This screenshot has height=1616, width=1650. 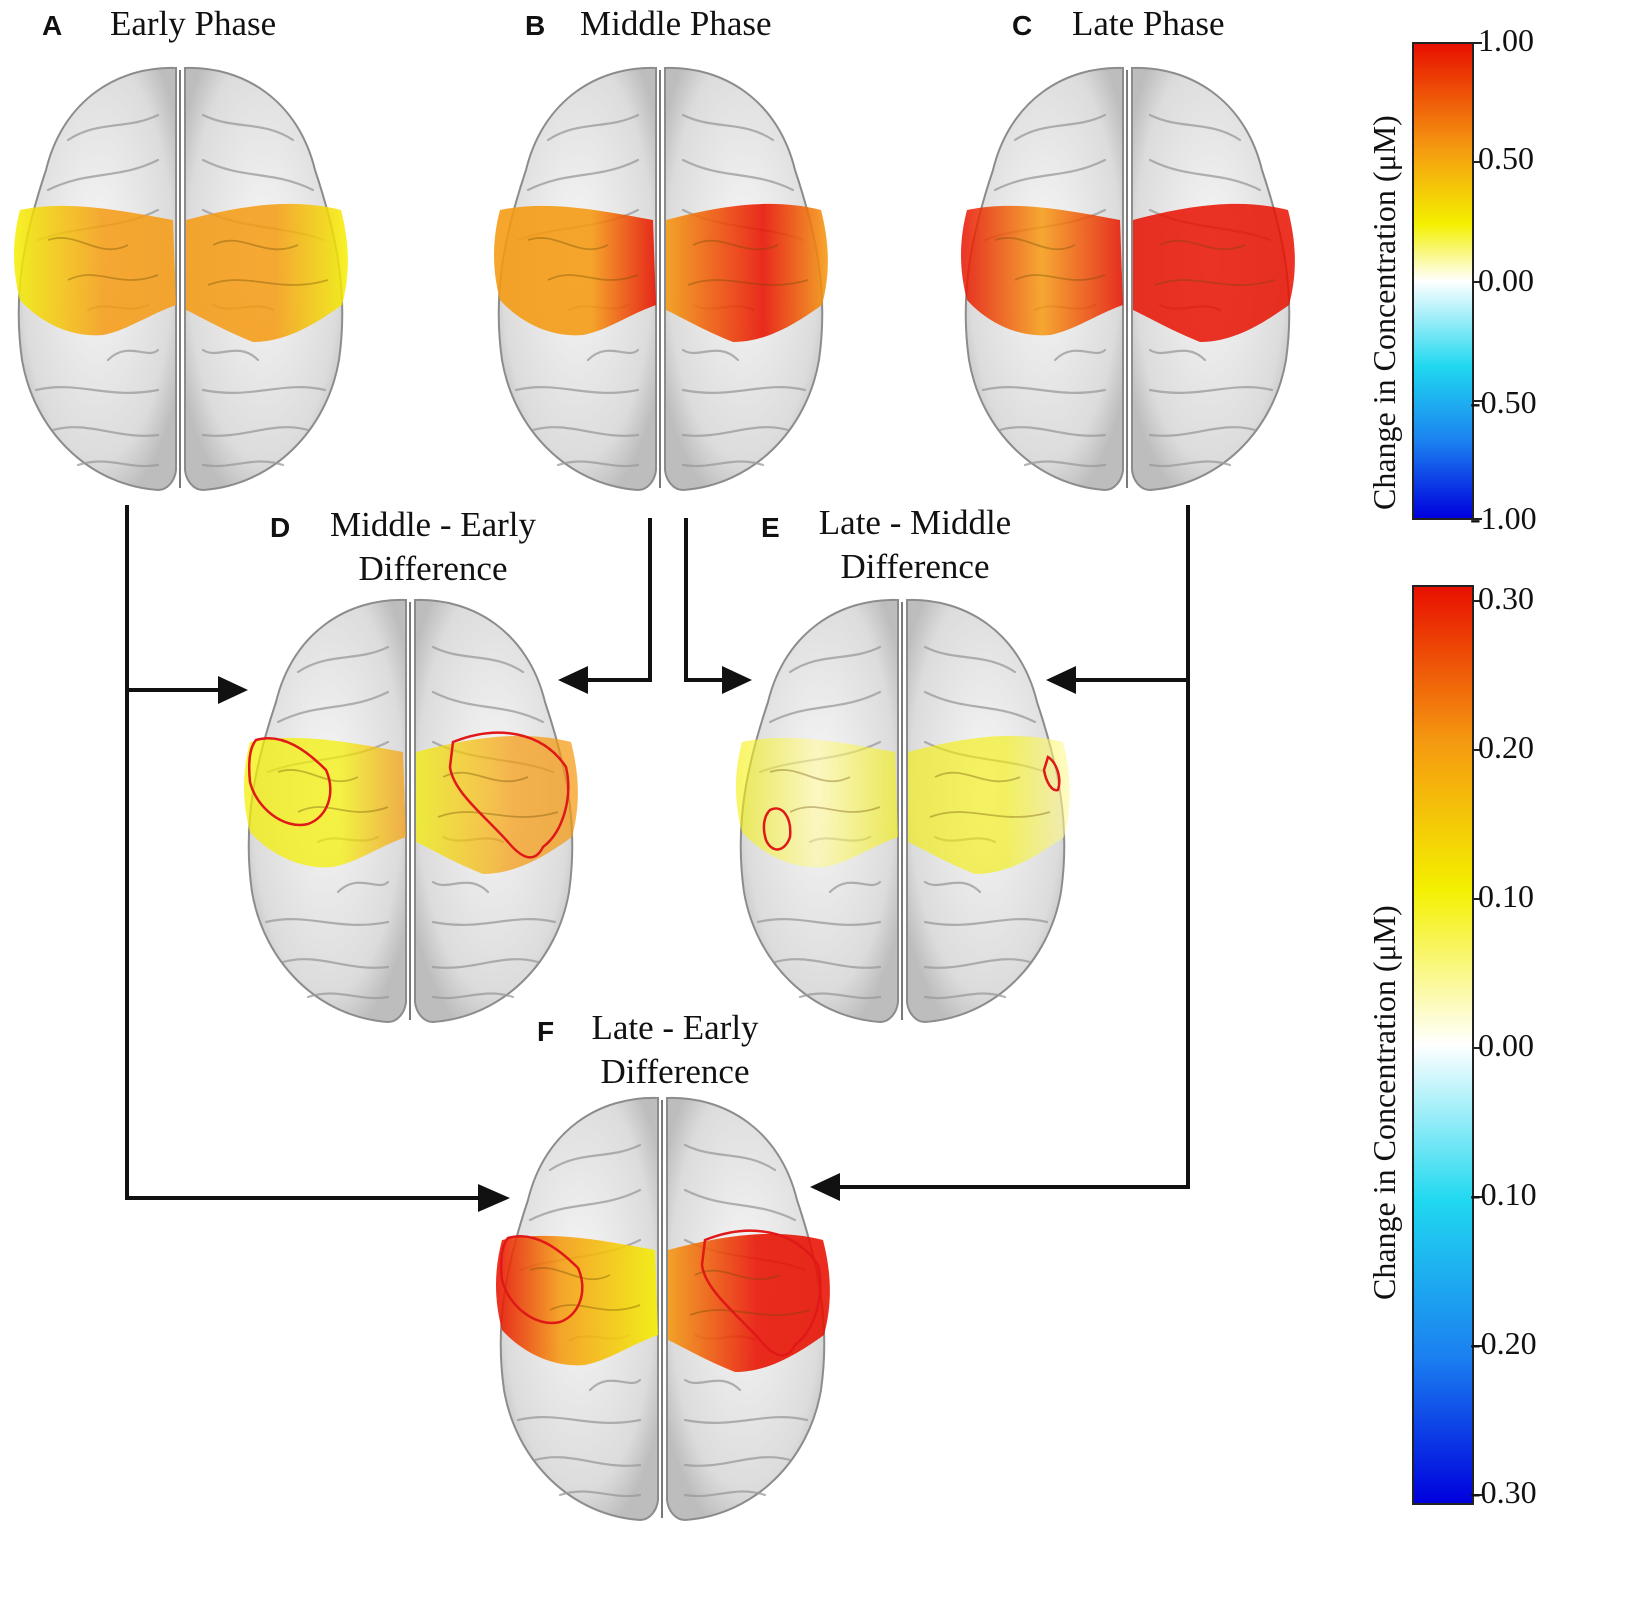 What do you see at coordinates (1128, 279) in the screenshot?
I see `brain-late-phase` at bounding box center [1128, 279].